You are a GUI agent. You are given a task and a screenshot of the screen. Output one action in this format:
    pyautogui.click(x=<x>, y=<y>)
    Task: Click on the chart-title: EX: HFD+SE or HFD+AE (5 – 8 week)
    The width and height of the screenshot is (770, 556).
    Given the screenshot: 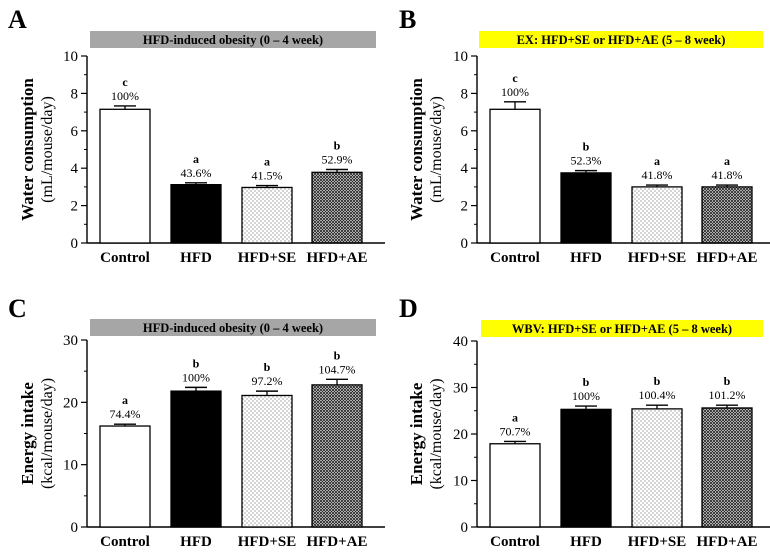 What is the action you would take?
    pyautogui.click(x=621, y=40)
    